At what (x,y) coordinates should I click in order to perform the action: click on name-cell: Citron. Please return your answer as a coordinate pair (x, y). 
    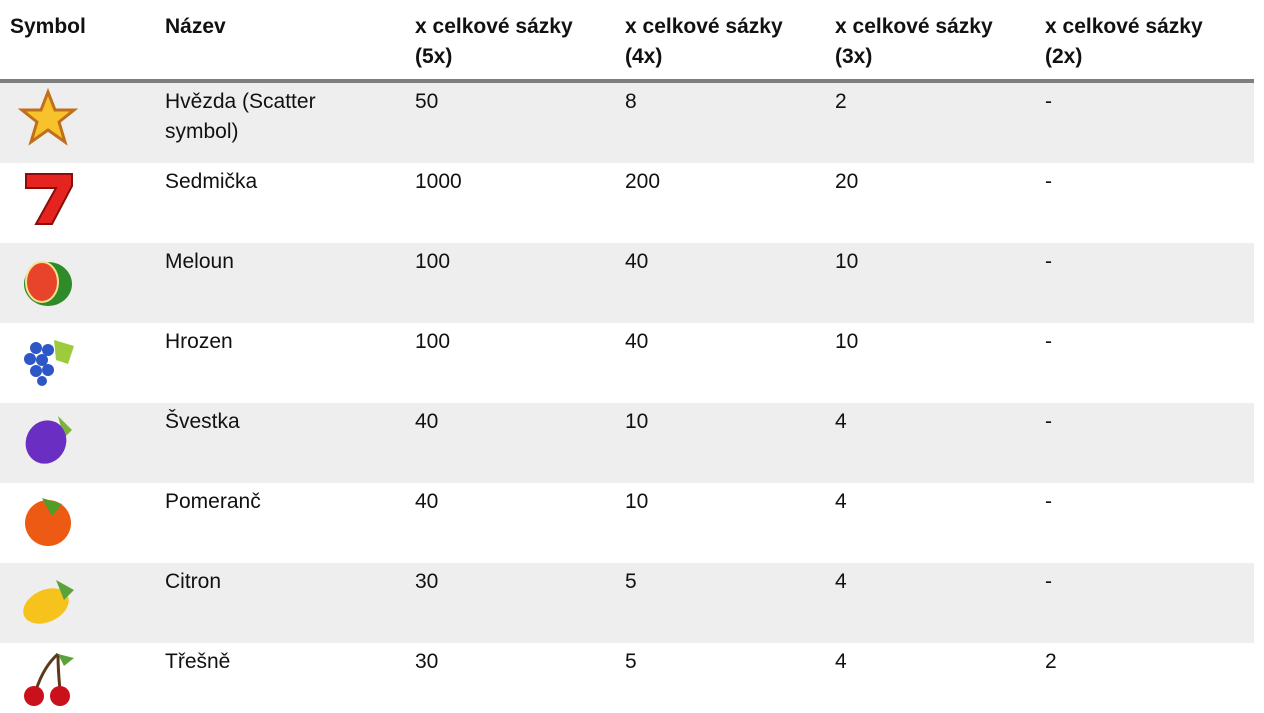
    Looking at the image, I should click on (193, 581).